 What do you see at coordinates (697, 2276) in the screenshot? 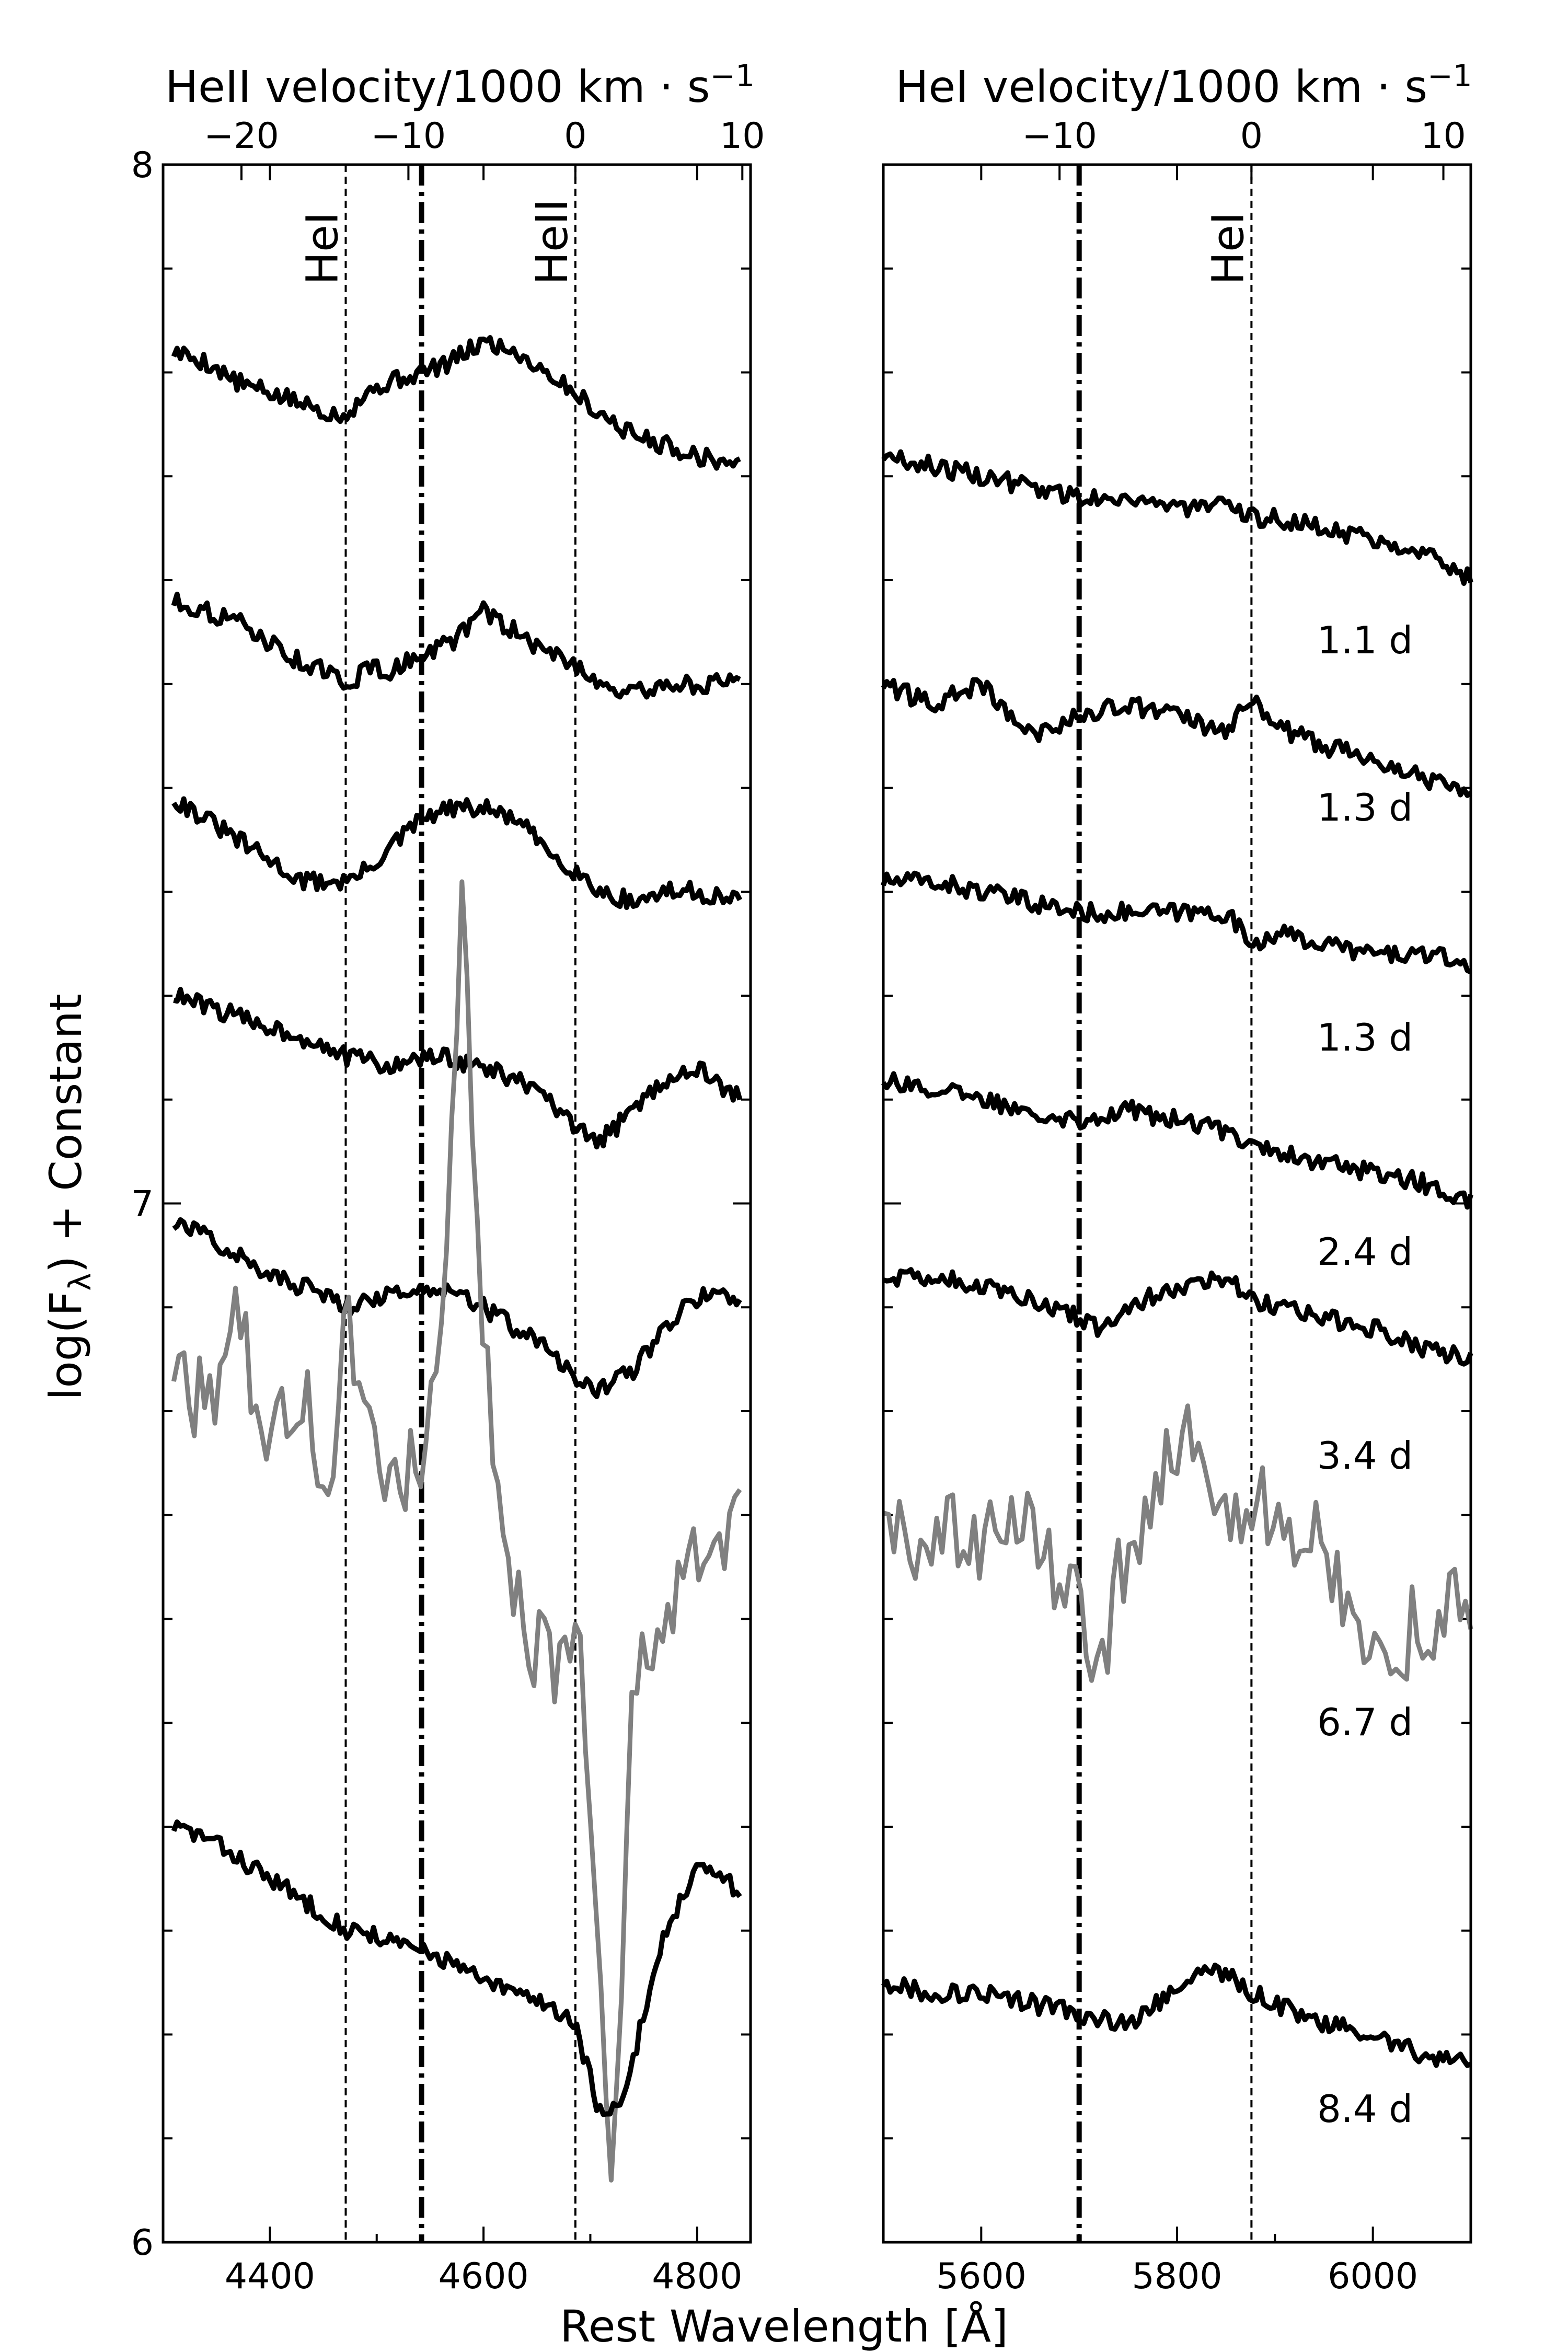
I see `x-tick-label: 4800` at bounding box center [697, 2276].